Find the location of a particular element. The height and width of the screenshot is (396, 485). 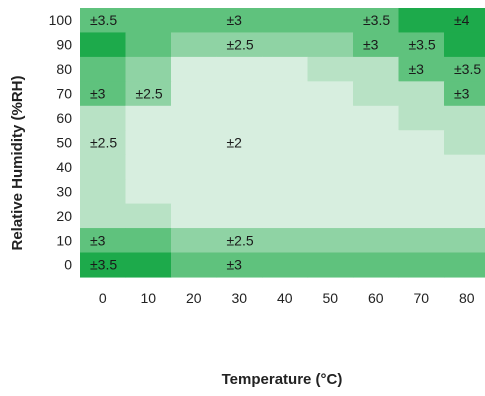

x-tick-label: 40 is located at coordinates (285, 298).